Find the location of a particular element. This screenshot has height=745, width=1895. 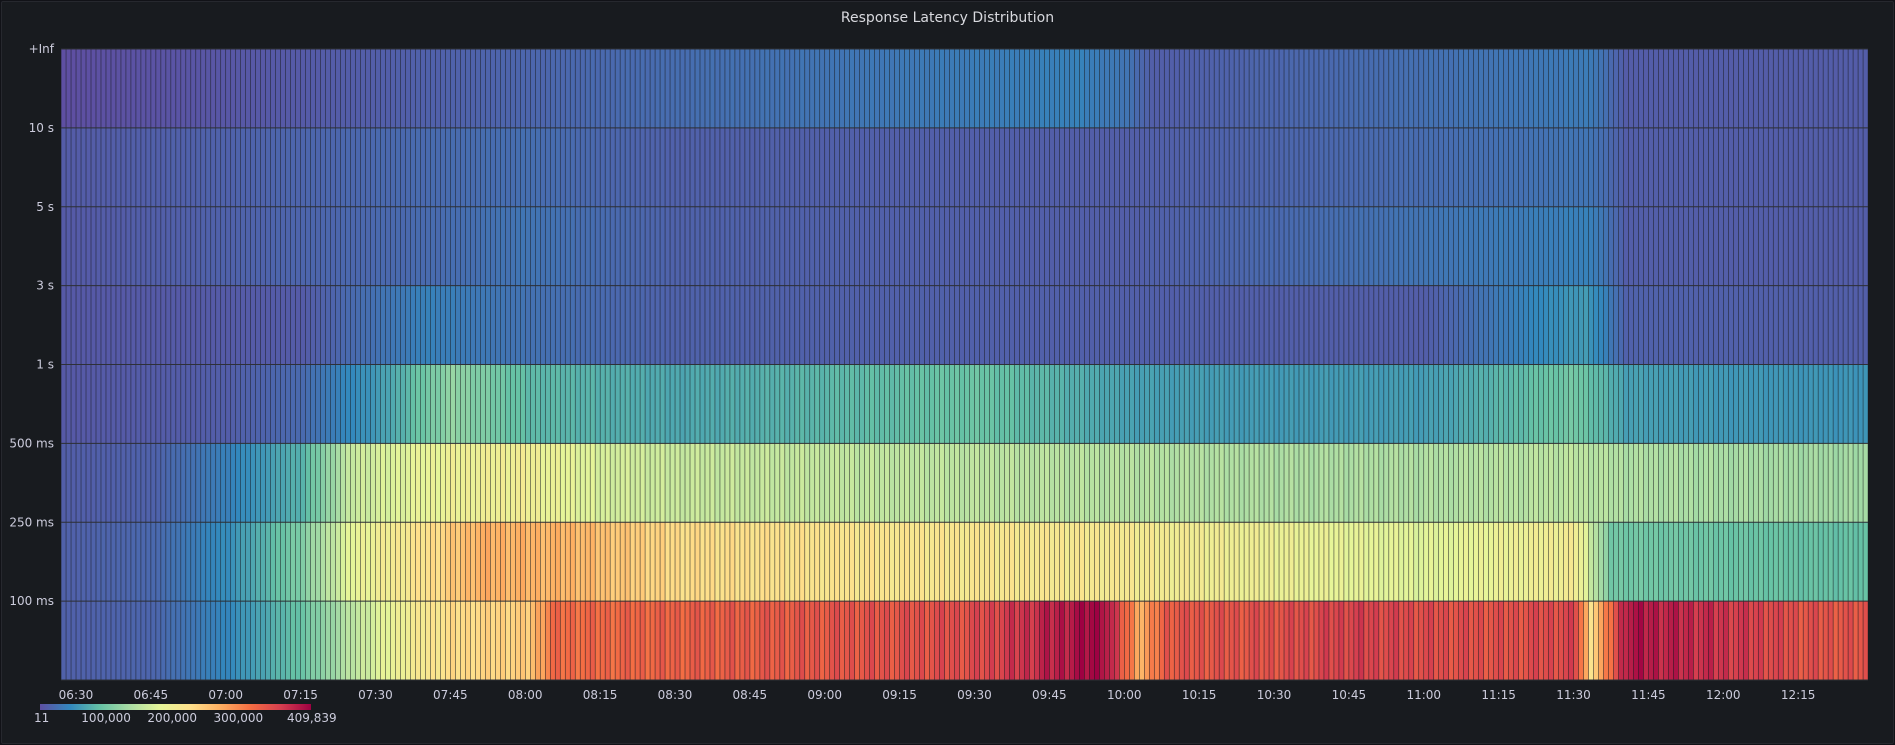

y-tick-label: 1 s is located at coordinates (45, 365).